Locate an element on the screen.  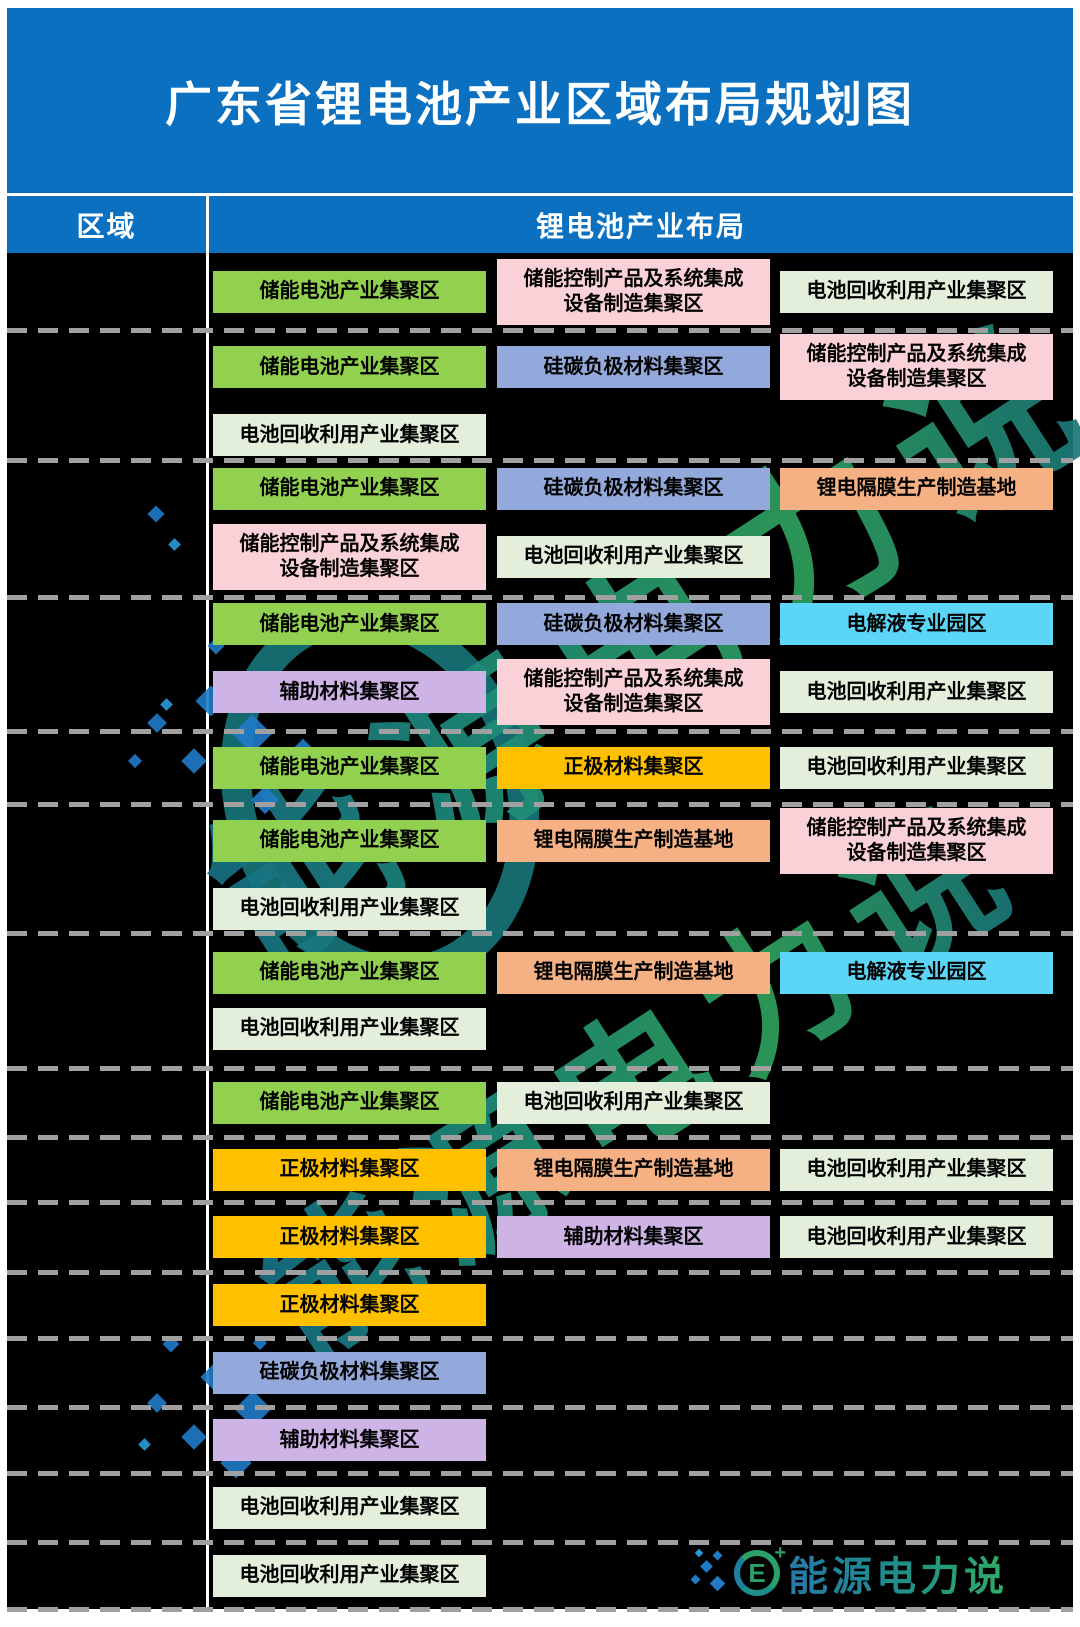
box-line: 辅助材料集聚区 储能控制产品及系统集成 设备制造集聚区 电池回收利用产业集聚区 is located at coordinates (540, 692).